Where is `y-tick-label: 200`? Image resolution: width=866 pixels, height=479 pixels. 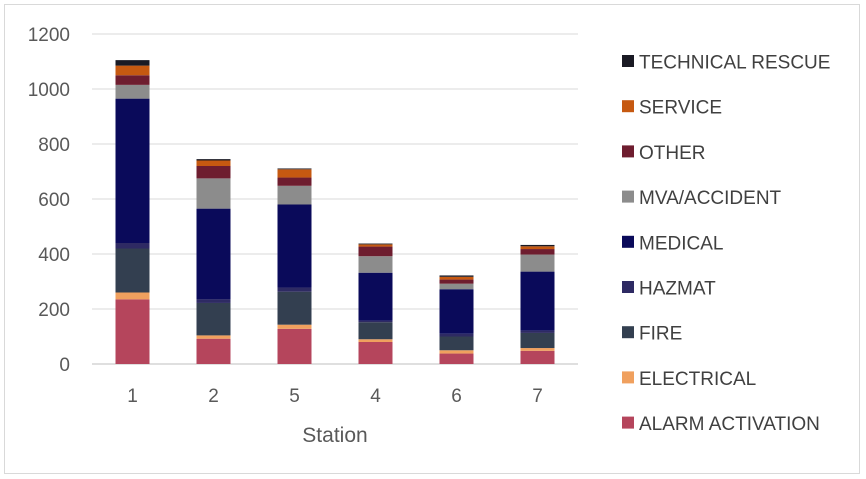
y-tick-label: 200 is located at coordinates (54, 310).